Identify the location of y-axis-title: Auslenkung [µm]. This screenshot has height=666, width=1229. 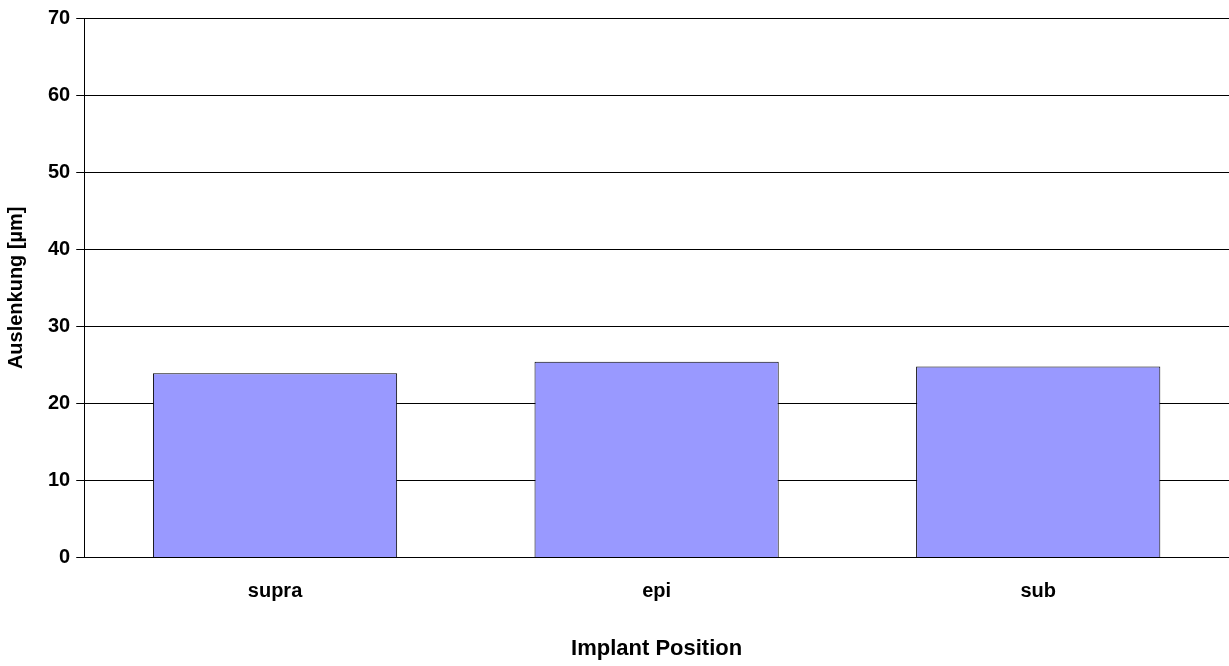
(14, 288).